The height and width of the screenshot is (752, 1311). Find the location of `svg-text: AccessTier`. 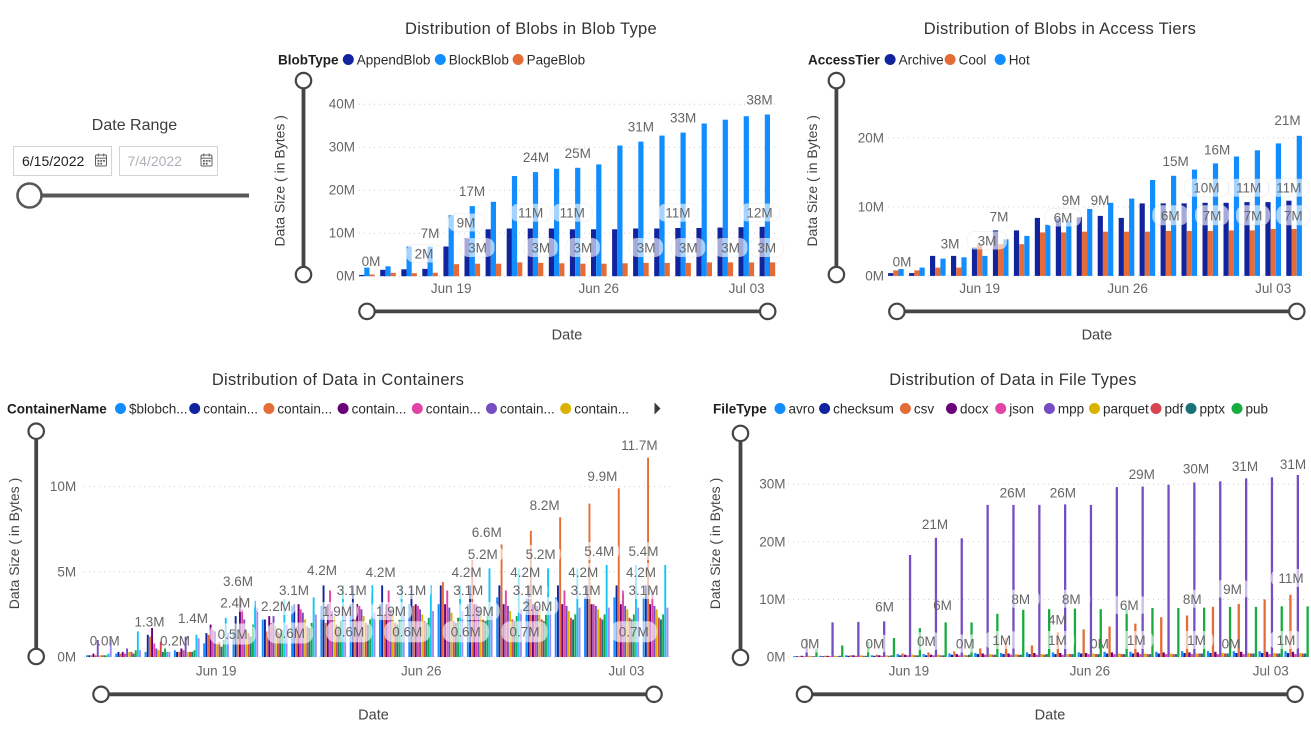

svg-text: AccessTier is located at coordinates (844, 60).